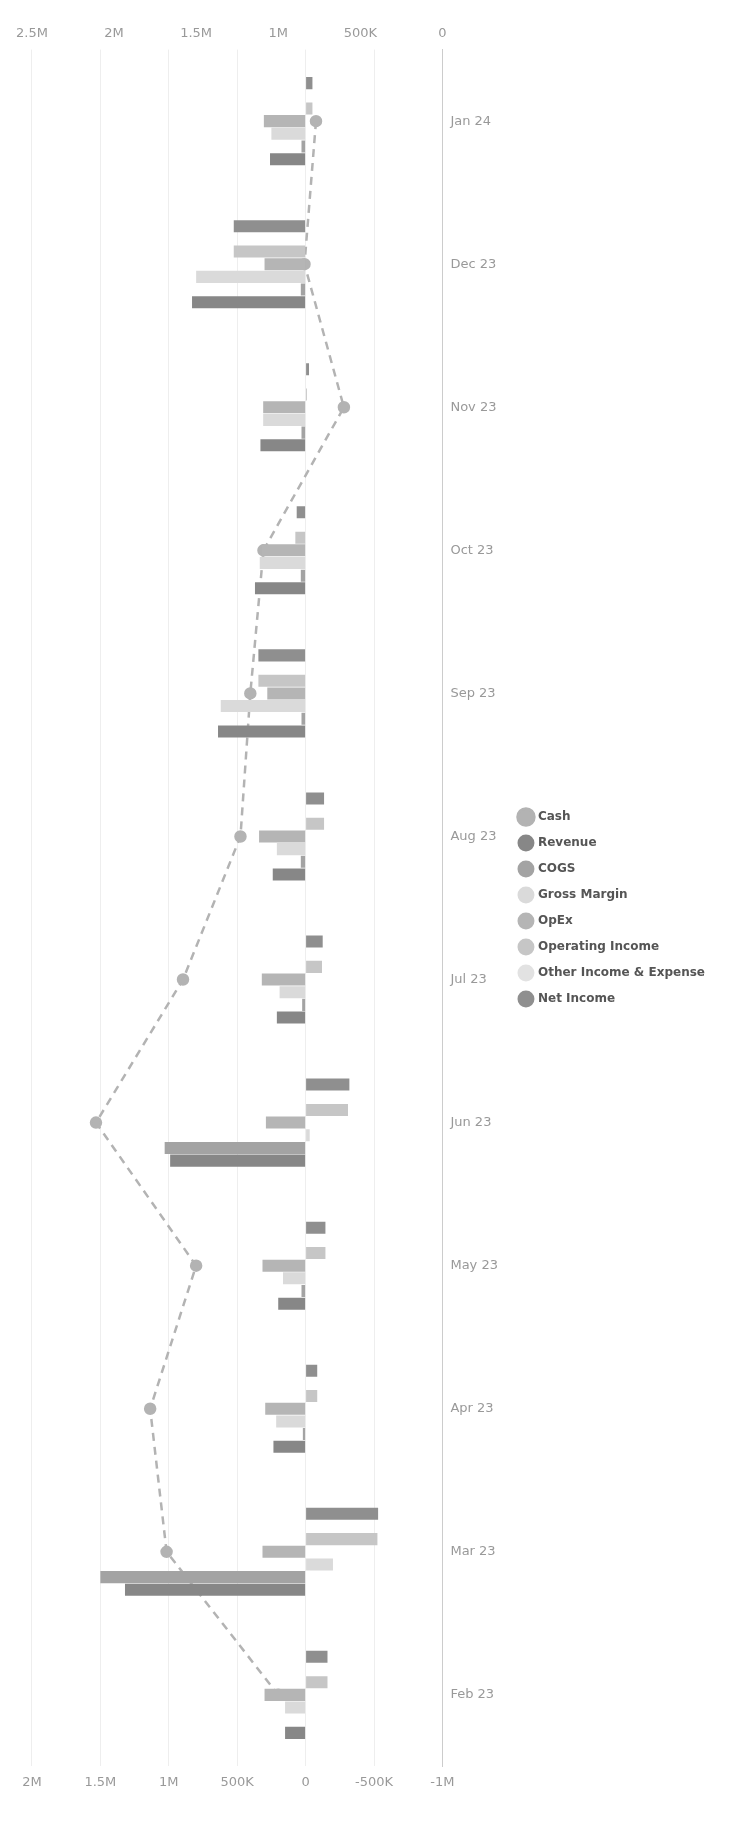 The height and width of the screenshot is (1829, 743). I want to click on legend-label: COGS, so click(556, 868).